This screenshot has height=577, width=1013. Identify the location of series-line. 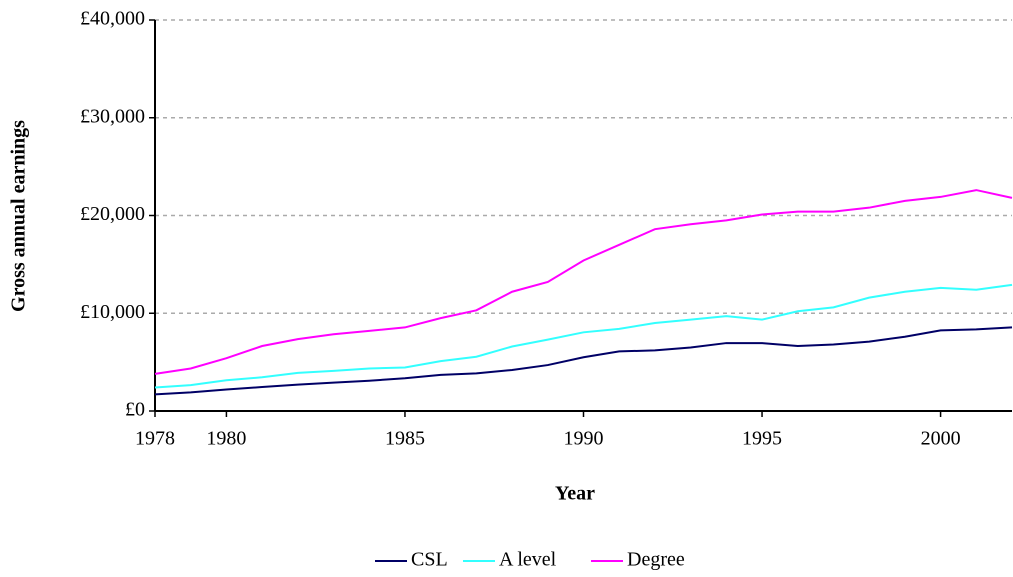
(583, 361).